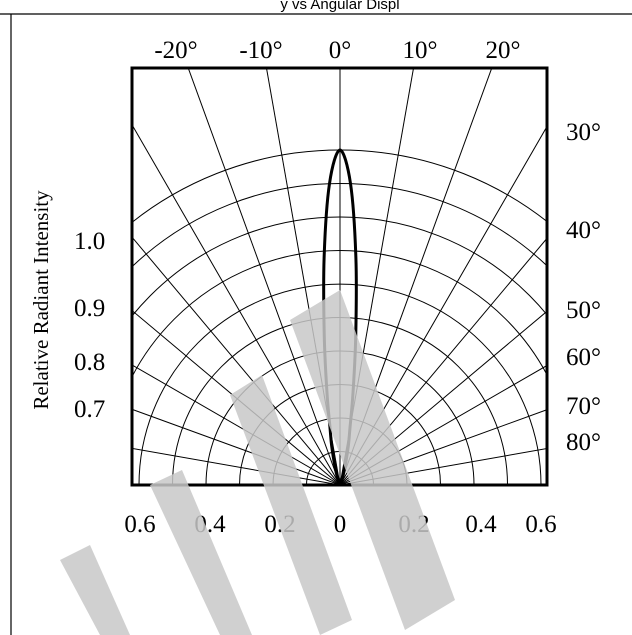 The width and height of the screenshot is (632, 635). Describe the element at coordinates (89, 308) in the screenshot. I see `radial-label-left: 0.9` at that location.